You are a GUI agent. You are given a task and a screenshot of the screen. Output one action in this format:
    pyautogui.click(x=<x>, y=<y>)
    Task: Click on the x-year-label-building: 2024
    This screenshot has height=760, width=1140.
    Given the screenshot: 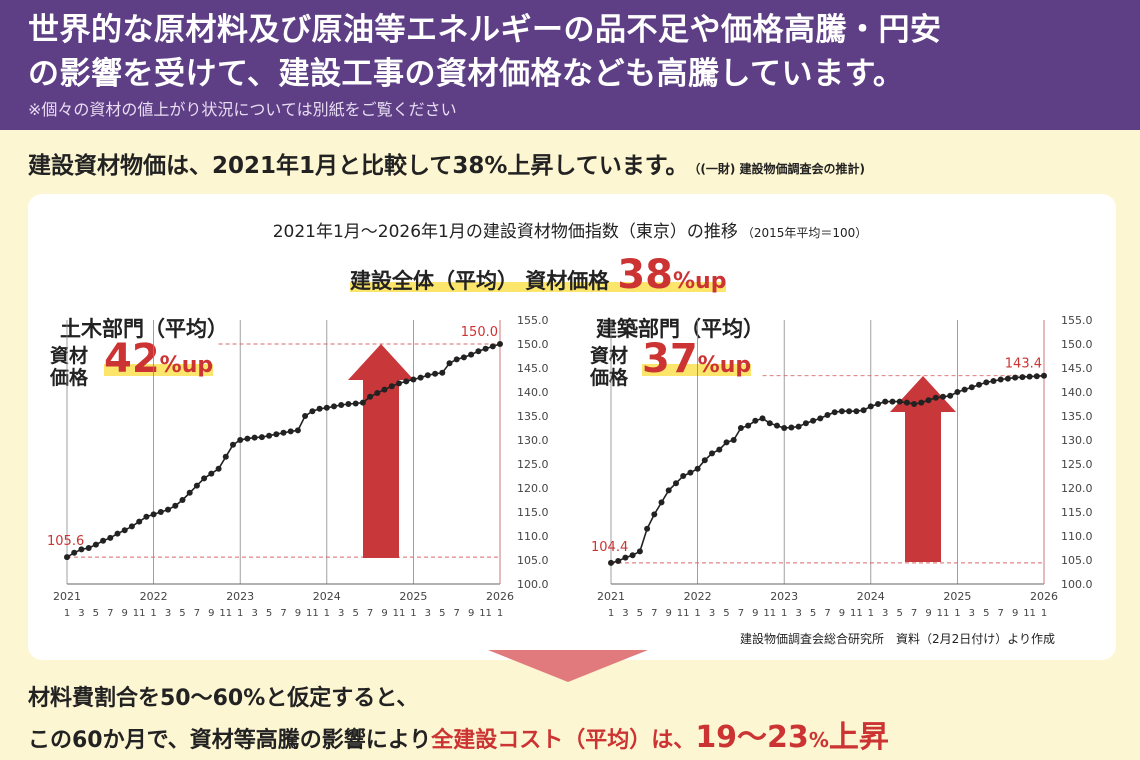 What is the action you would take?
    pyautogui.click(x=871, y=596)
    